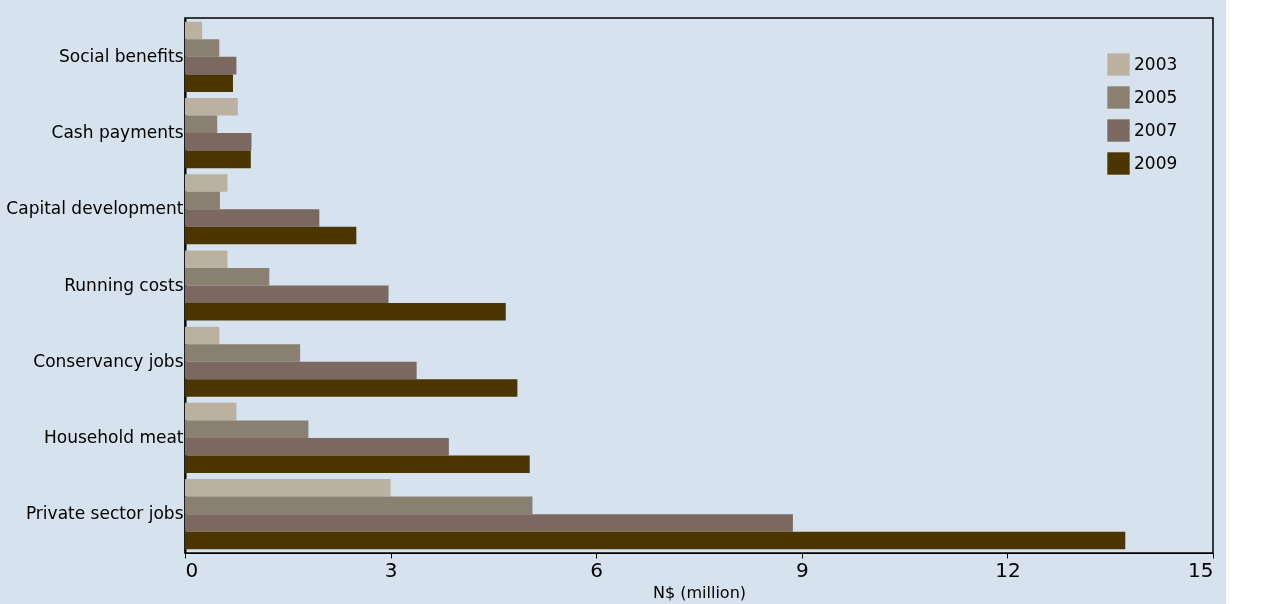 Image resolution: width=1276 pixels, height=604 pixels. I want to click on y-tick-label: Cash payments, so click(117, 132).